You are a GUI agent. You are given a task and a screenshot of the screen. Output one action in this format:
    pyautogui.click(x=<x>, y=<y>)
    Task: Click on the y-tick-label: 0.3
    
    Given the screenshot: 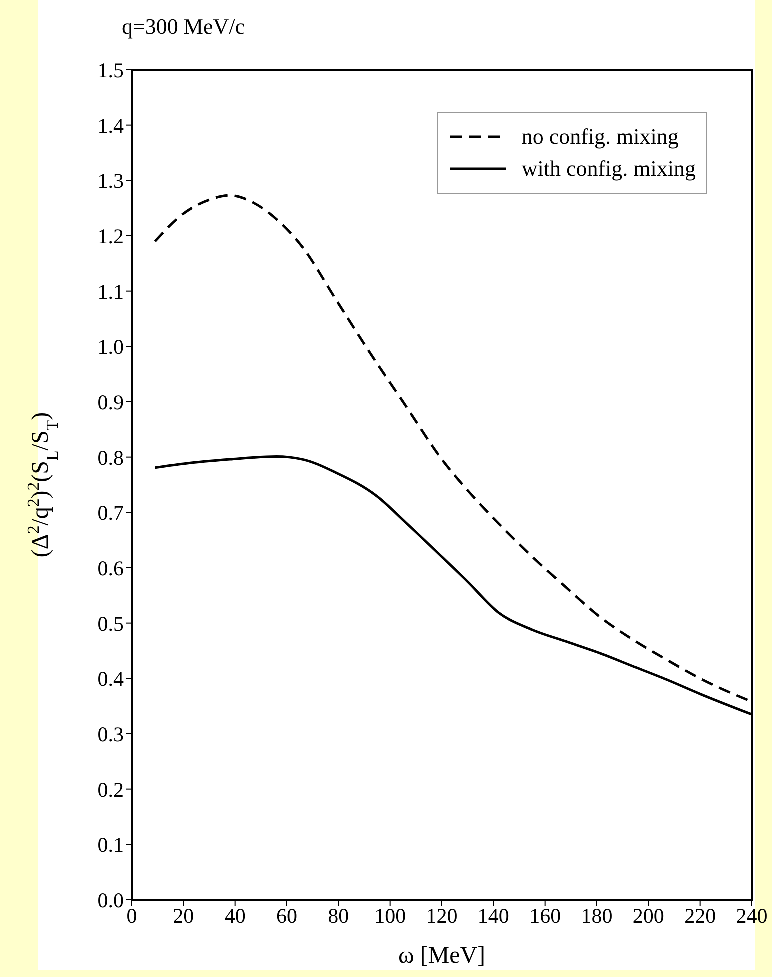 What is the action you would take?
    pyautogui.click(x=111, y=734)
    